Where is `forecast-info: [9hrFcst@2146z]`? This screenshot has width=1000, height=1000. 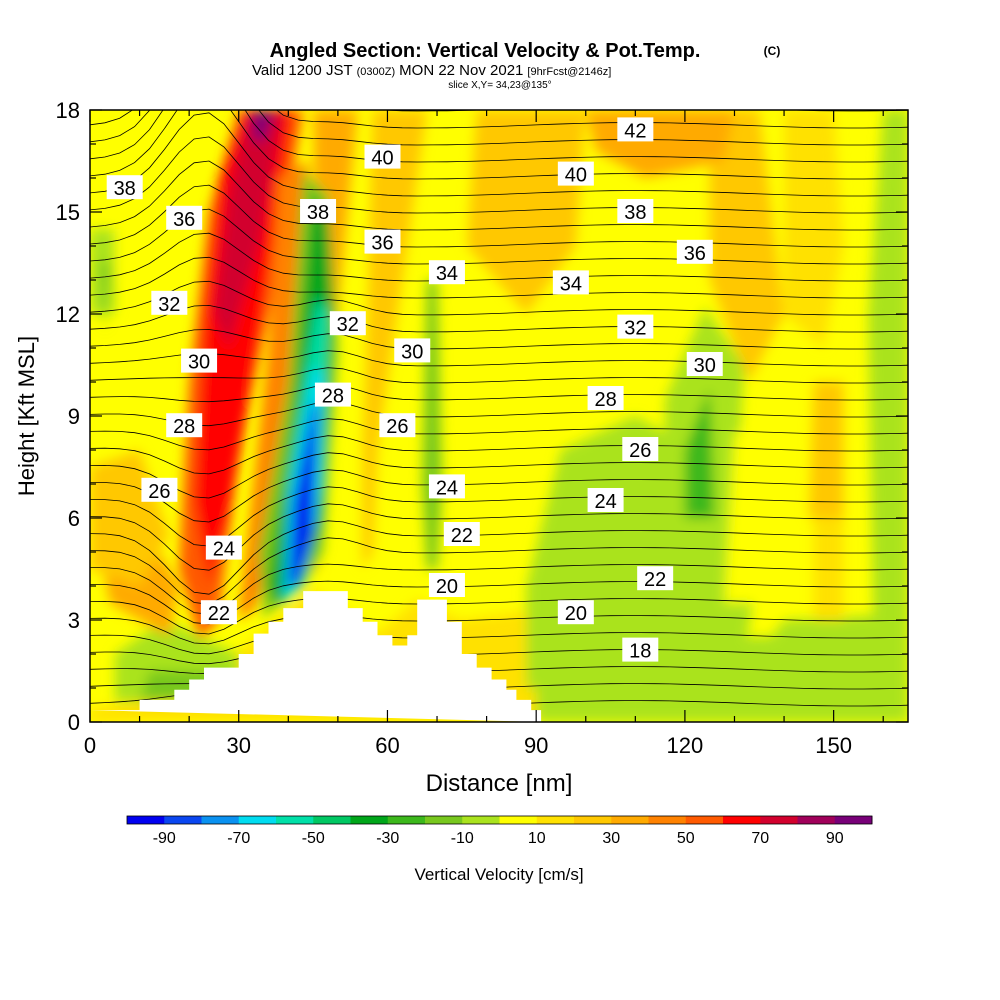
forecast-info: [9hrFcst@2146z] is located at coordinates (569, 72).